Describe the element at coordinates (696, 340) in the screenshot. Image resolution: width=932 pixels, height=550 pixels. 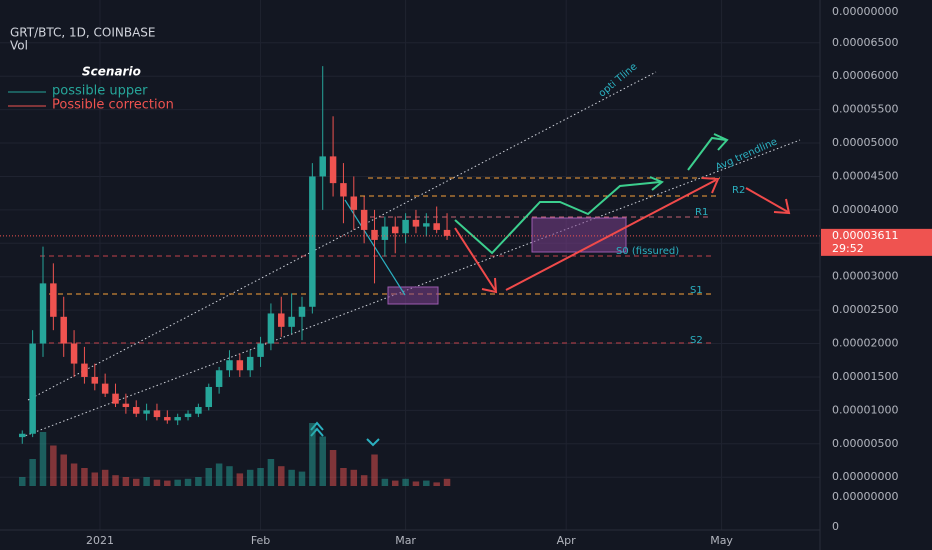
I see `annotation: S2` at that location.